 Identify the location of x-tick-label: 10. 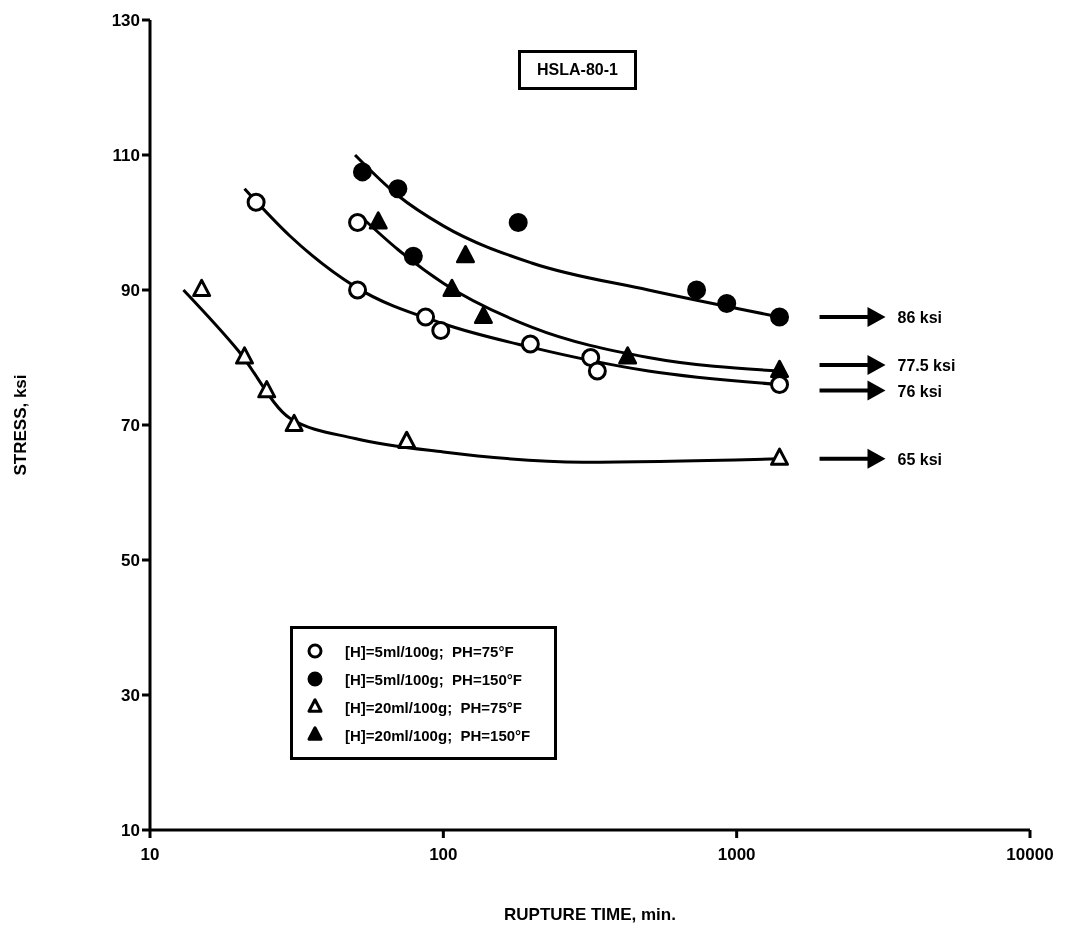
(150, 855).